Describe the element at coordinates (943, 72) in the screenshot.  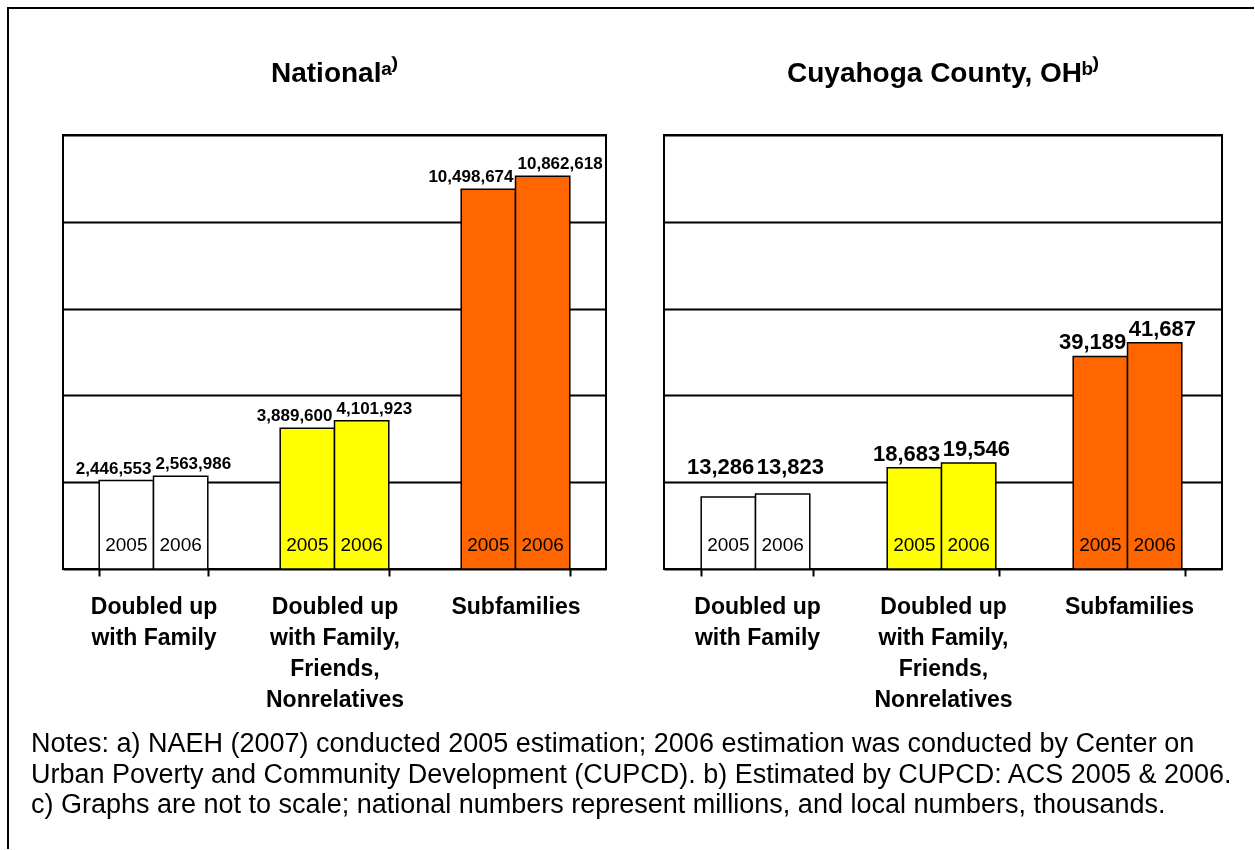
I see `chart-title: Cuyahoga County, OHᵇ⁾` at that location.